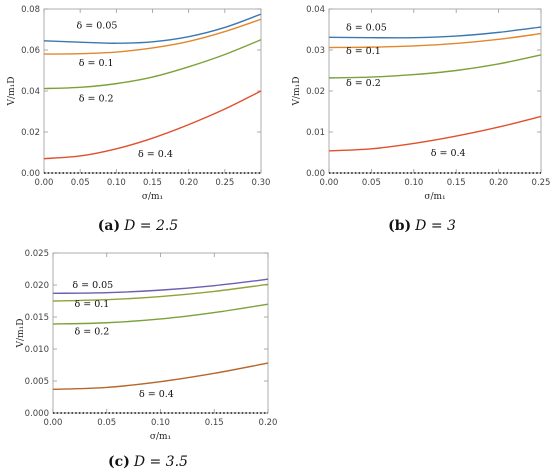 This screenshot has width=550, height=475. I want to click on y-tick-label: 0.015, so click(37, 318).